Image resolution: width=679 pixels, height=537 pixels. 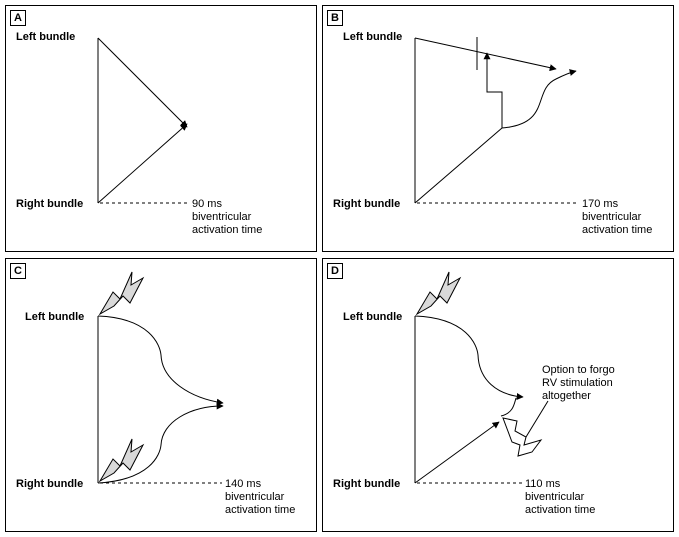 I want to click on activation-time-text: 170 ms biventricular activation time, so click(x=617, y=217).